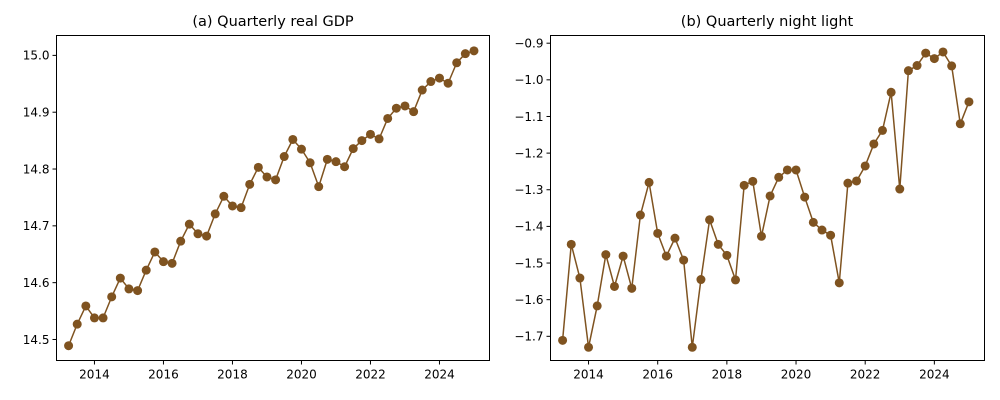  Describe the element at coordinates (528, 117) in the screenshot. I see `y-tick-label: −1.1` at that location.